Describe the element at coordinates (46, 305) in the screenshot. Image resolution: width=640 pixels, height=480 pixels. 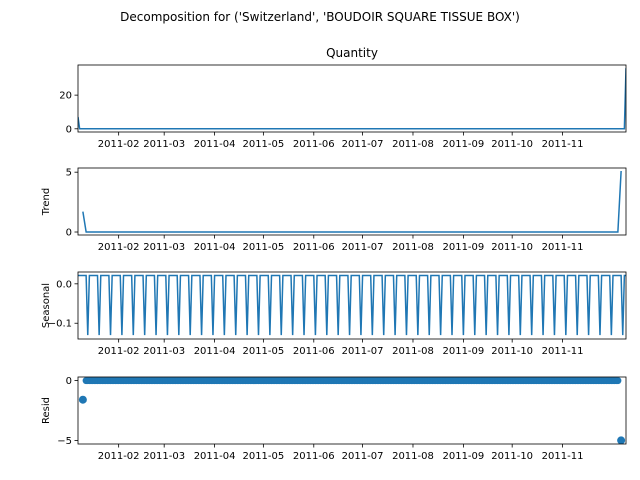
I see `y-axis-label: Seasonal` at that location.